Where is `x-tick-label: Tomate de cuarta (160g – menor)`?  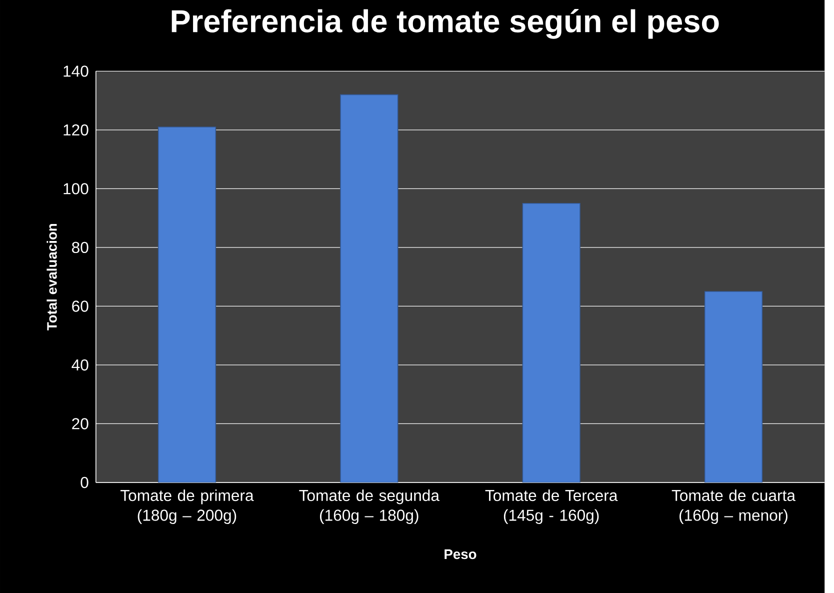 x-tick-label: Tomate de cuarta (160g – menor) is located at coordinates (734, 506).